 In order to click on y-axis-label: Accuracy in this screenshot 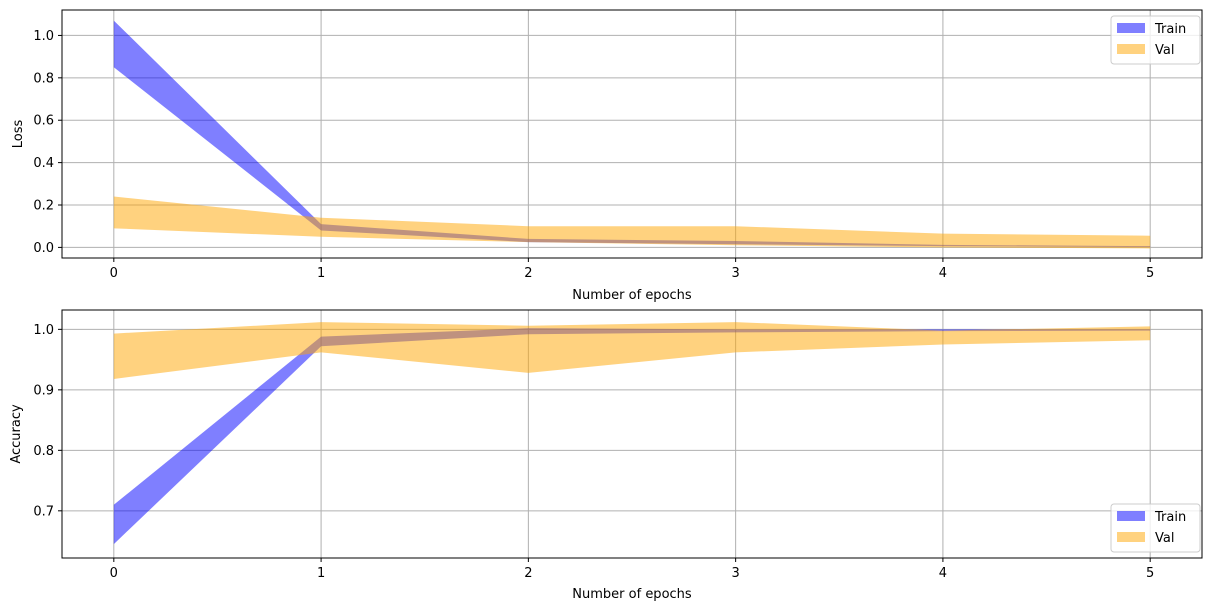, I will do `click(16, 434)`.